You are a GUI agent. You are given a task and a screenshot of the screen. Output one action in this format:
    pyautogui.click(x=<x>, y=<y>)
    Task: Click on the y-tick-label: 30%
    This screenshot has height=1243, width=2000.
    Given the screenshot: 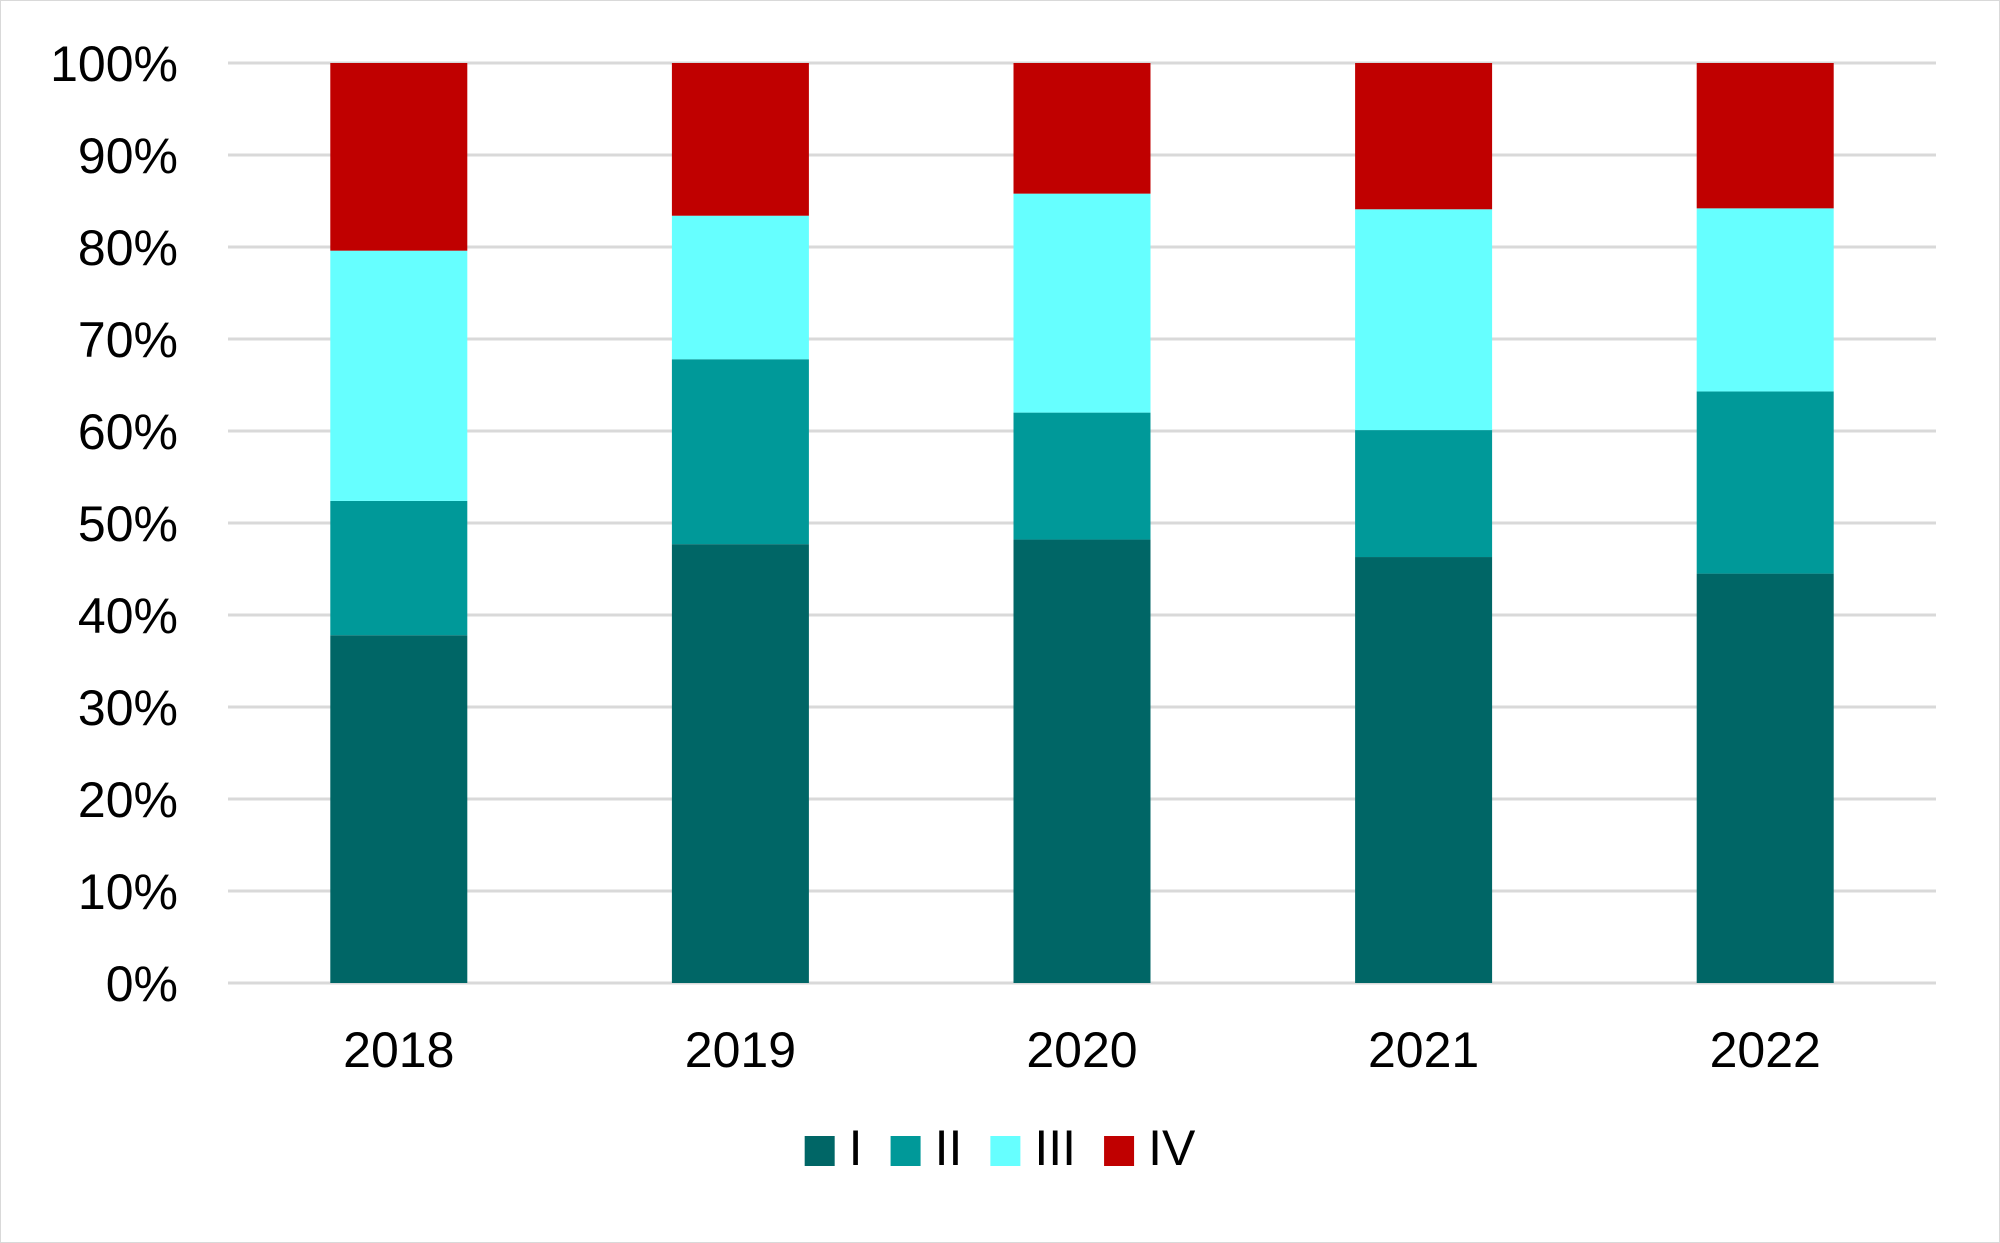 What is the action you would take?
    pyautogui.click(x=128, y=708)
    